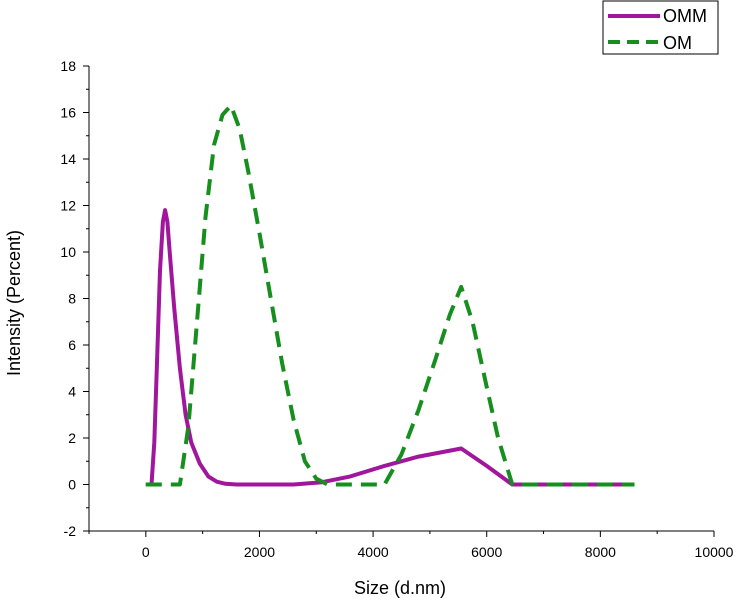 This screenshot has width=738, height=603. I want to click on legend-label-omm: OMM, so click(685, 16).